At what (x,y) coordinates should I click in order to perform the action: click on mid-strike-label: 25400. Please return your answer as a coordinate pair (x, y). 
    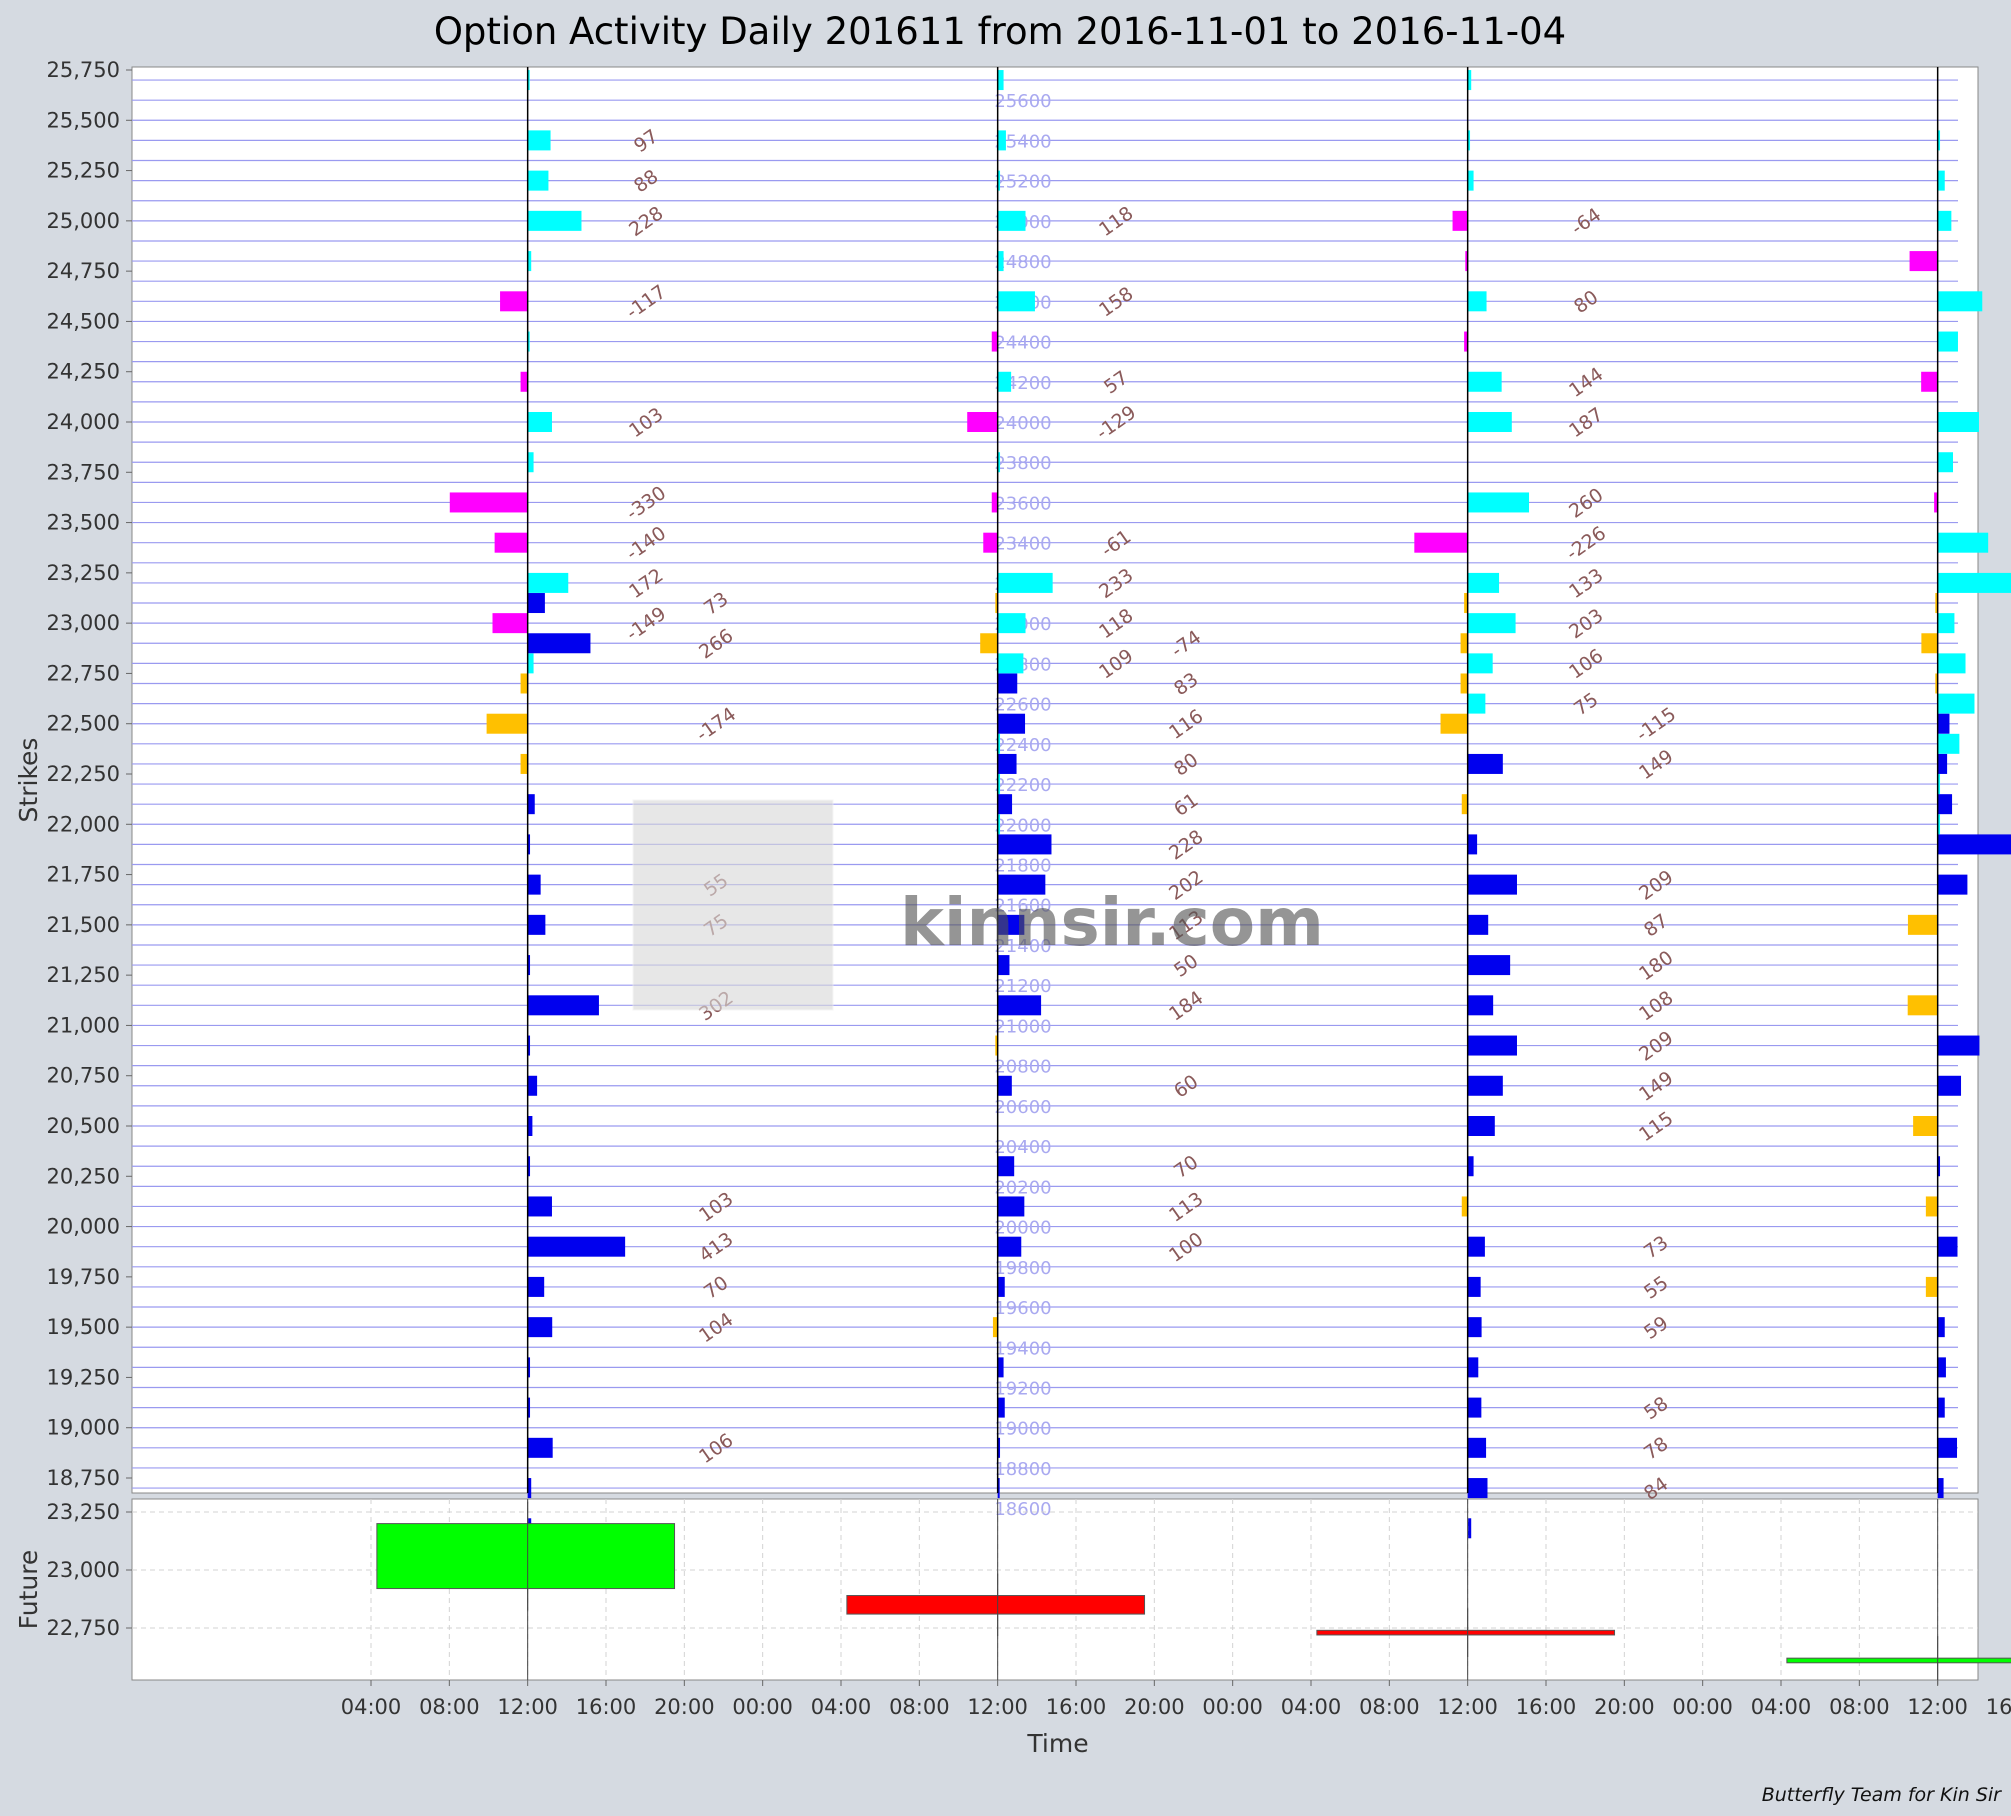
    Looking at the image, I should click on (1022, 141).